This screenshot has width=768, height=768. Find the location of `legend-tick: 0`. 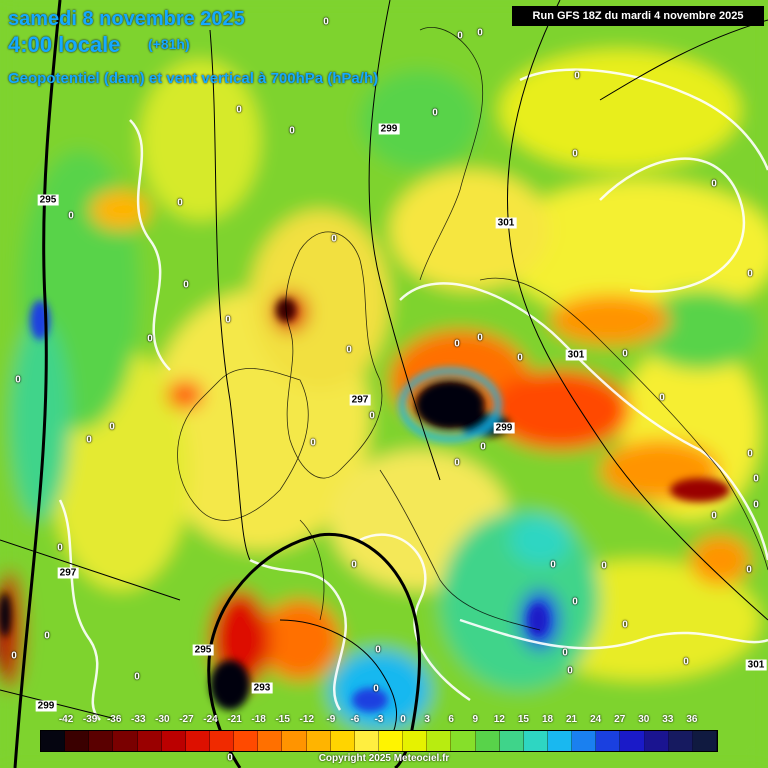

legend-tick: 0 is located at coordinates (403, 719).